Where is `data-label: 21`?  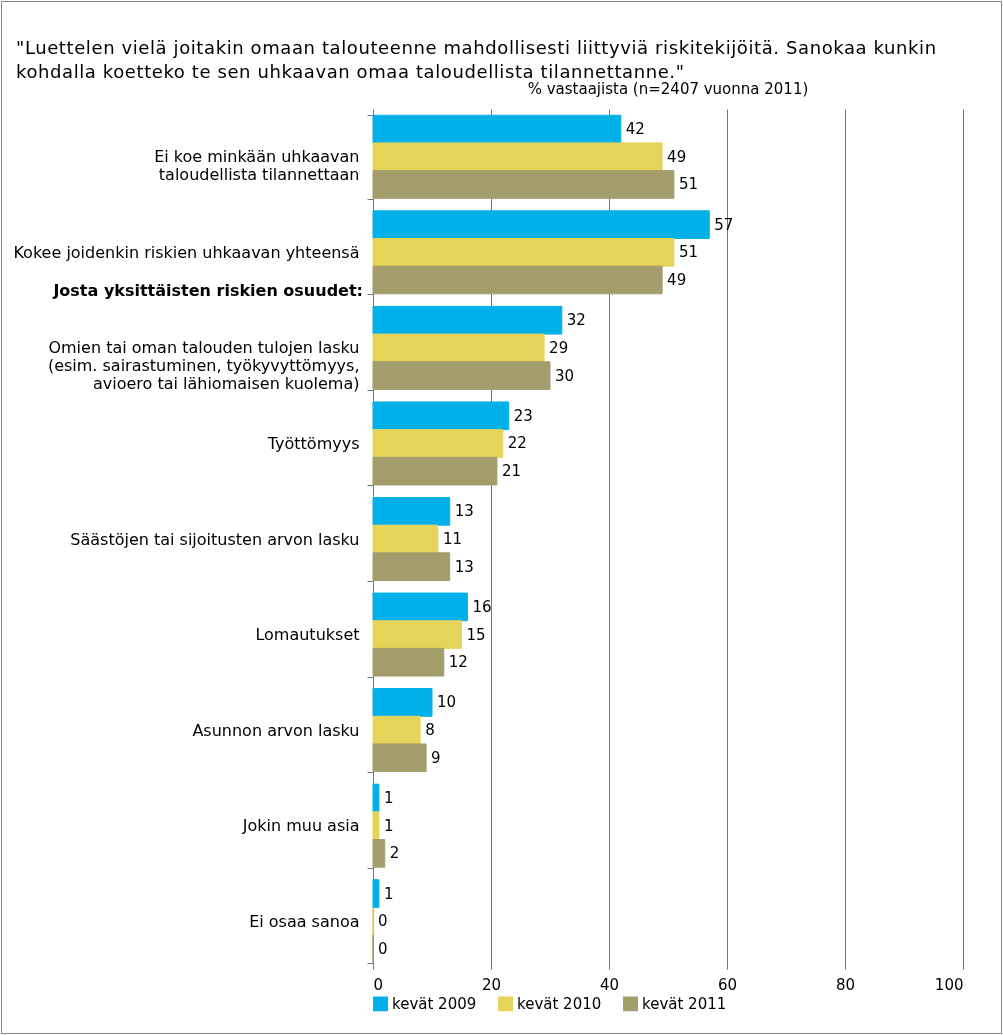
data-label: 21 is located at coordinates (511, 471).